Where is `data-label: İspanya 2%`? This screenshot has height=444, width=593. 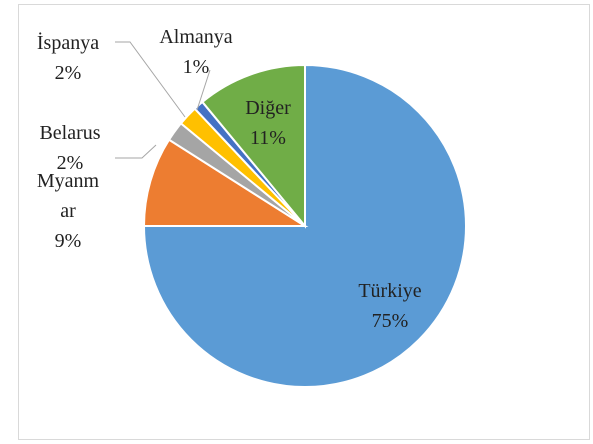
data-label: İspanya 2% is located at coordinates (68, 58).